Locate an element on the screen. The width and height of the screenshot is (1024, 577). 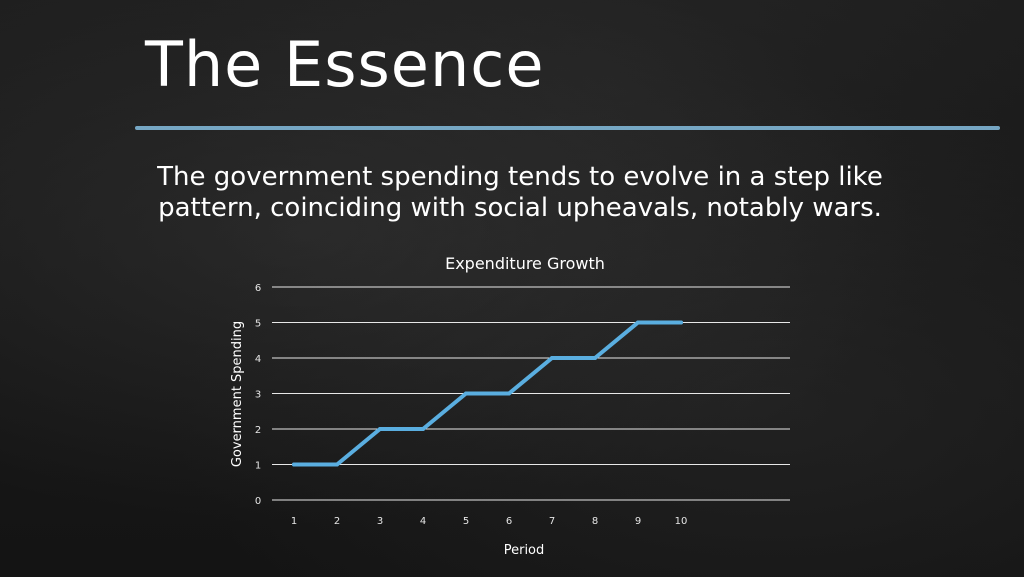
title-divider is located at coordinates (567, 128).